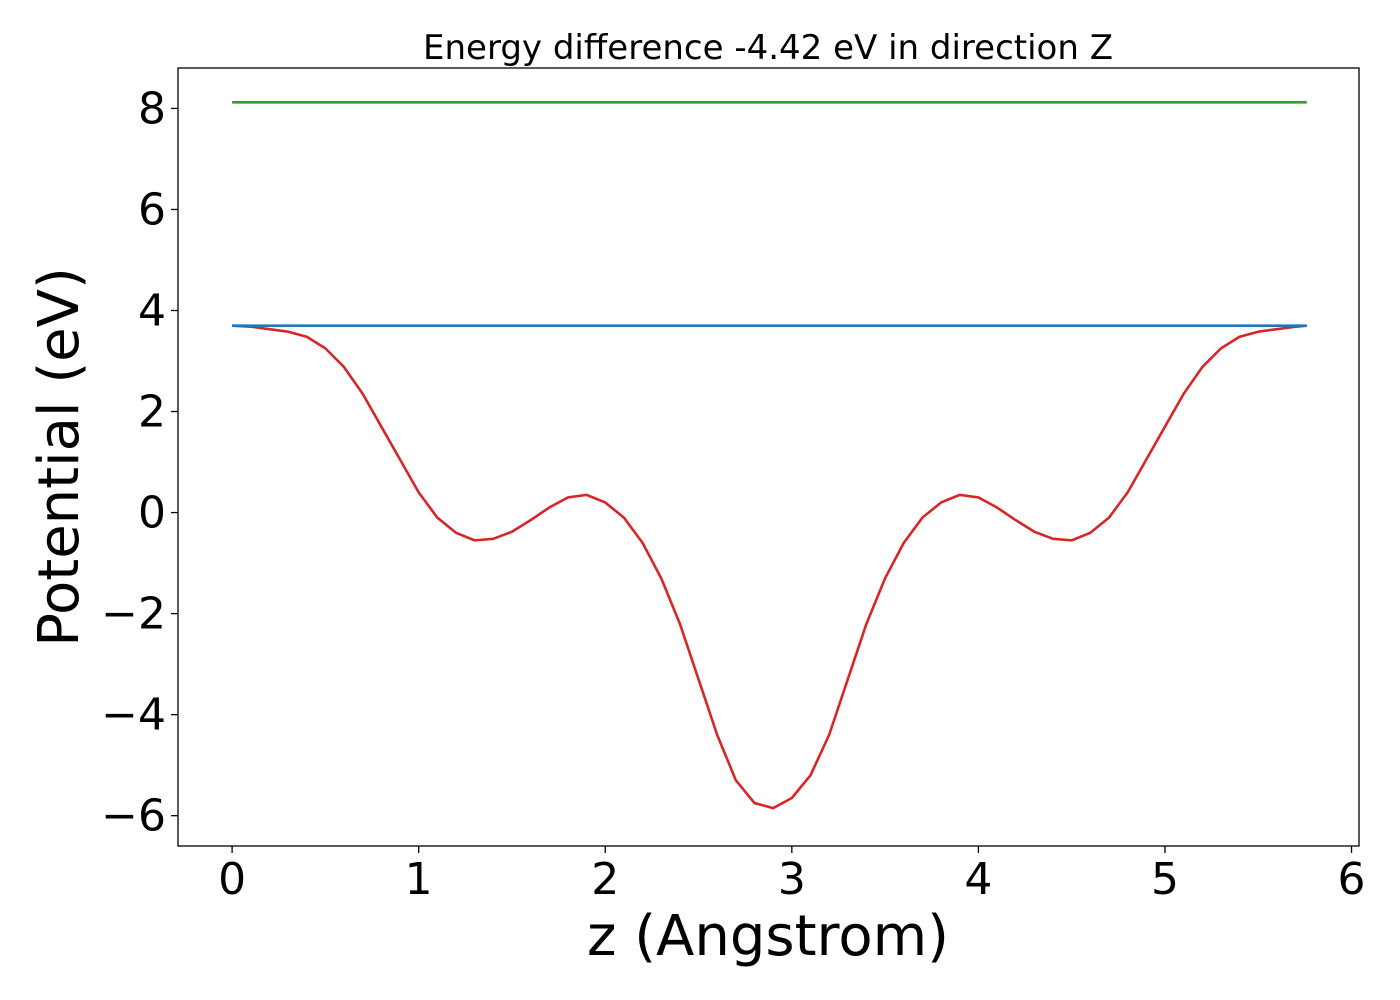 The height and width of the screenshot is (1000, 1400). I want to click on x-tick-label: 4, so click(978, 879).